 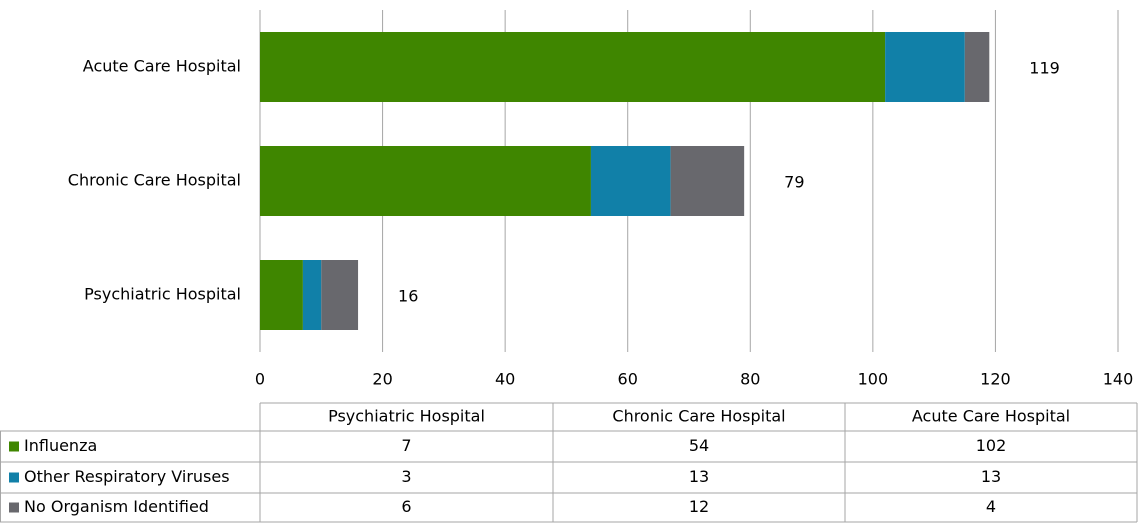 What do you see at coordinates (406, 416) in the screenshot?
I see `table-header: Psychiatric Hospital` at bounding box center [406, 416].